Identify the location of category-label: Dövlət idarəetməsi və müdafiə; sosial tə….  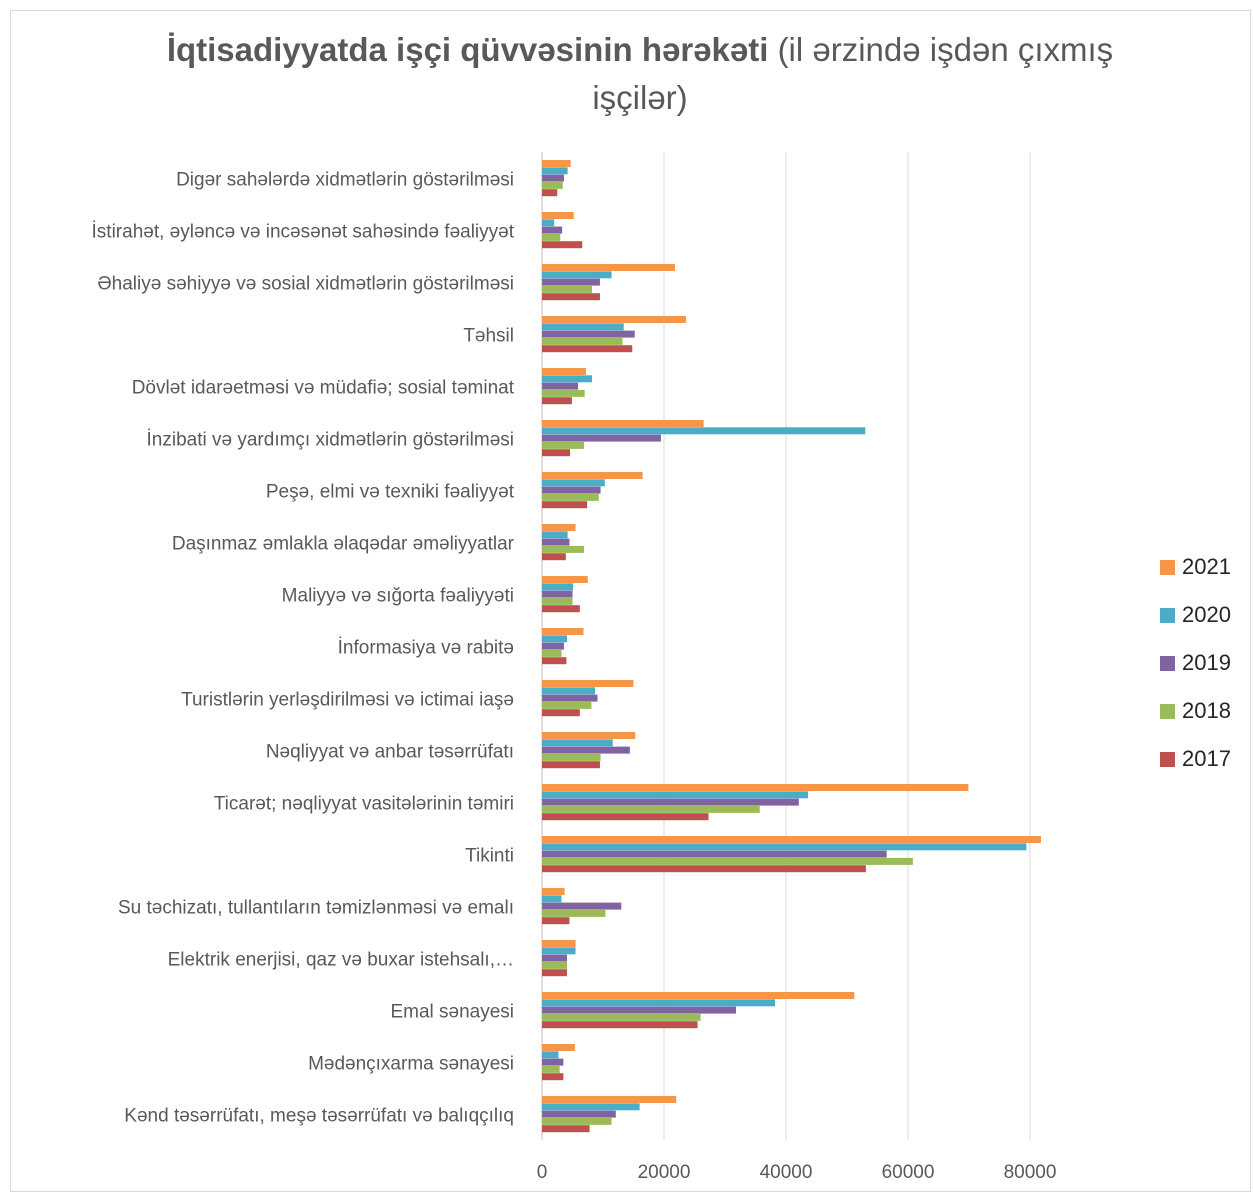
(323, 387).